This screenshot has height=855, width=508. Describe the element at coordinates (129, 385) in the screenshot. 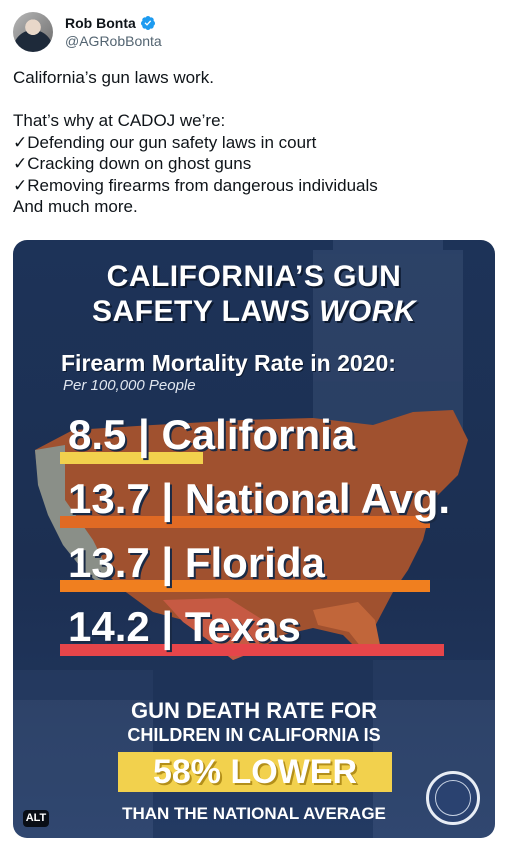

I see `card-subtitle-note: Per 100,000 People` at that location.